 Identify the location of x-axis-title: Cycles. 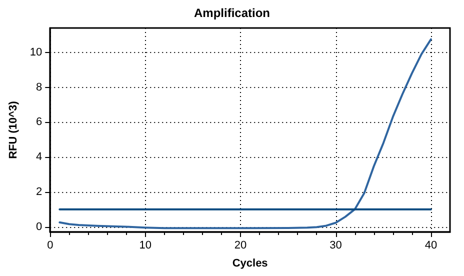
(250, 264).